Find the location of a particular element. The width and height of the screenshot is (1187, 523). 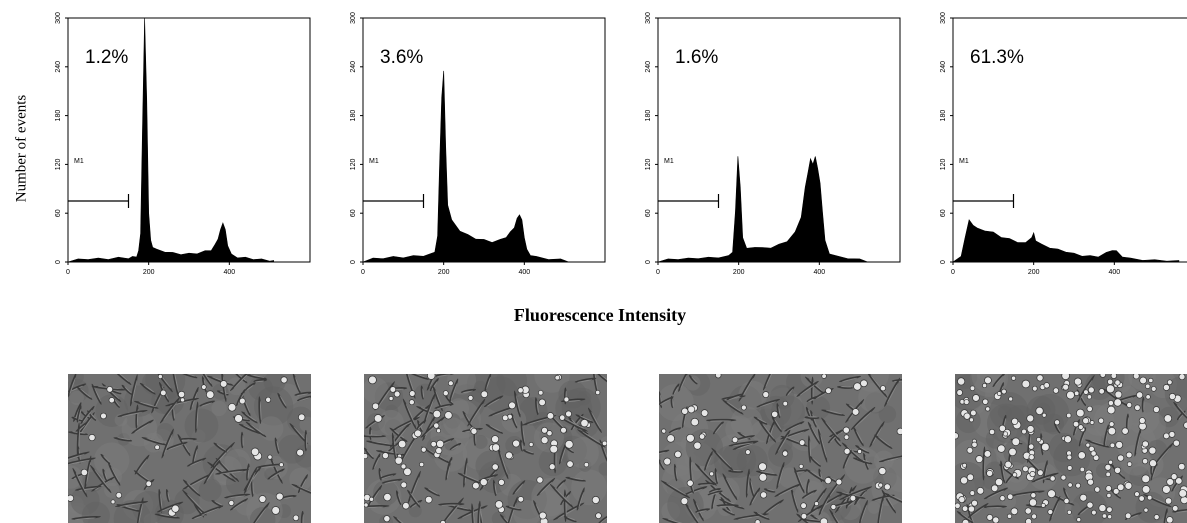

x-axis-label: Fluorescence Intensity is located at coordinates (600, 315).